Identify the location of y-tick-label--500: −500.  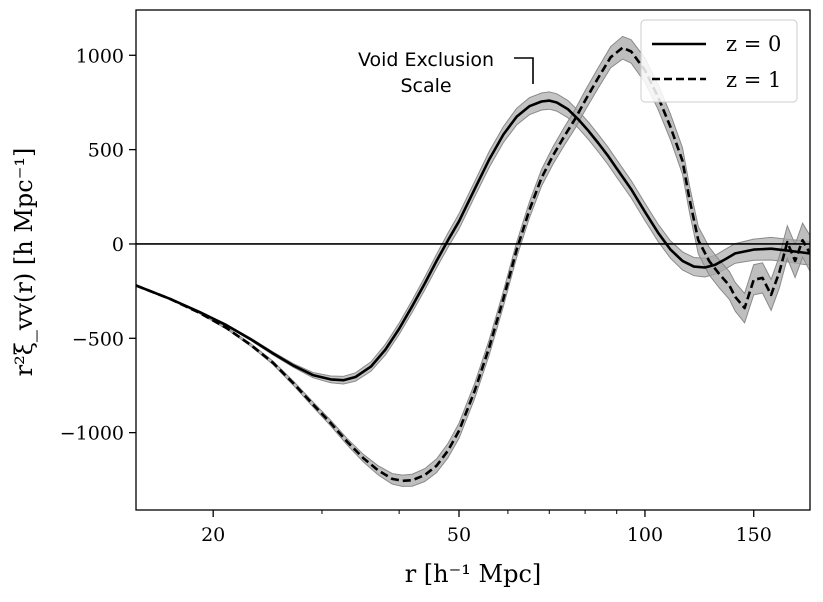
(98, 339).